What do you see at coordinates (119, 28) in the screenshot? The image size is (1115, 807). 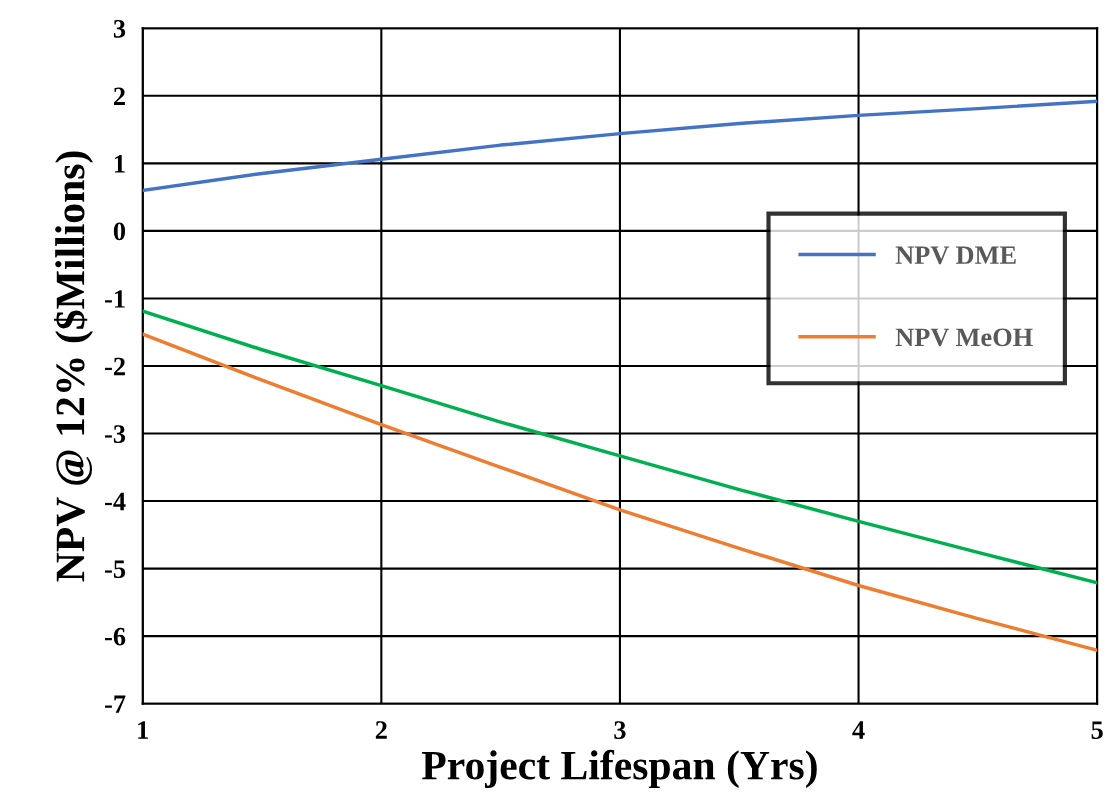 I see `y-tick-label: 3` at bounding box center [119, 28].